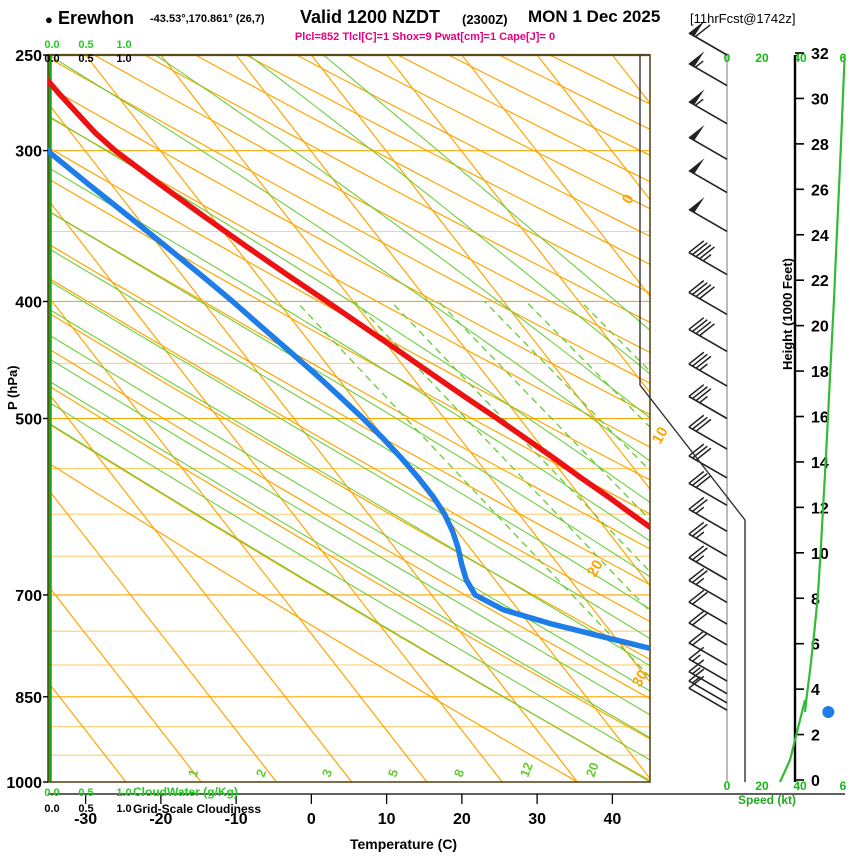  I want to click on svg-text: 700, so click(28, 596).